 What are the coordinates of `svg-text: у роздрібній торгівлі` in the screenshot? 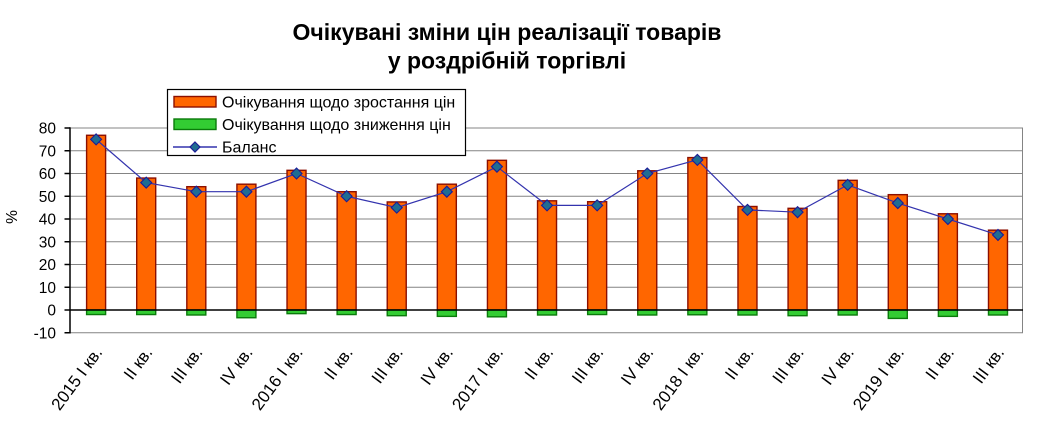 It's located at (507, 60).